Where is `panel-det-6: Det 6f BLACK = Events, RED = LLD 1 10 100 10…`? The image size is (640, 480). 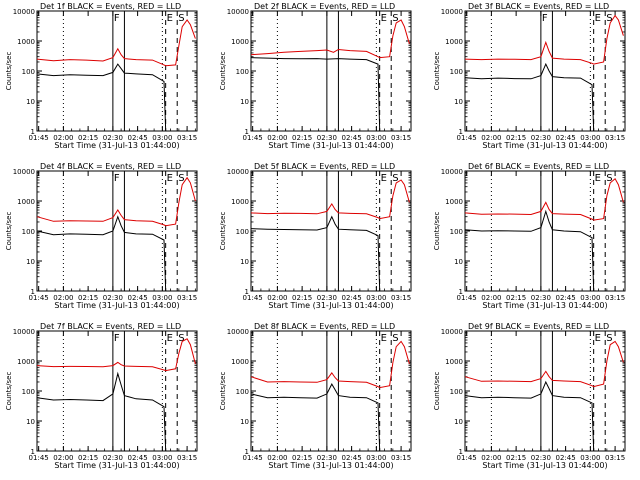
panel-det-6: Det 6f BLACK = Events, RED = LLD 1 10 100 10… is located at coordinates (529, 236).